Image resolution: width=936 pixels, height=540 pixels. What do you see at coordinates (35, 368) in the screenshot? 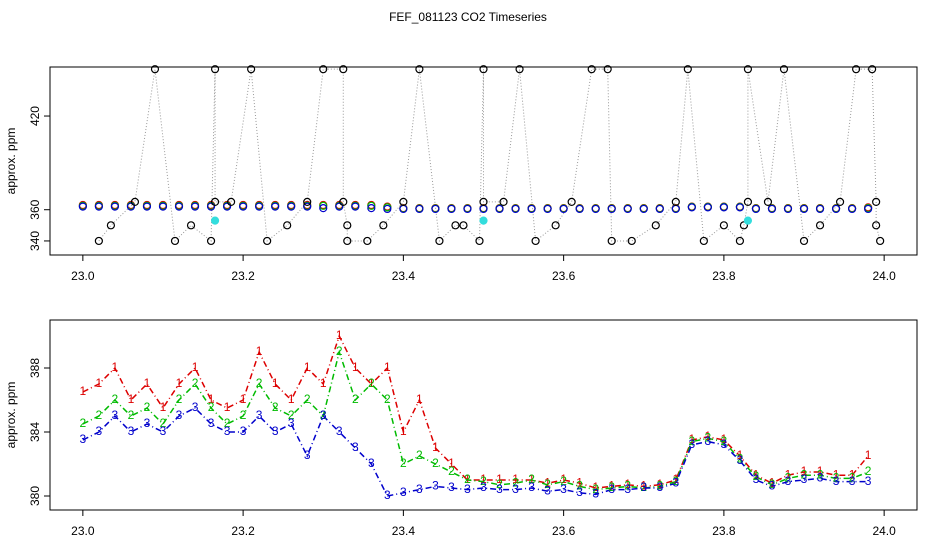
I see `y-tick-label: 388` at bounding box center [35, 368].